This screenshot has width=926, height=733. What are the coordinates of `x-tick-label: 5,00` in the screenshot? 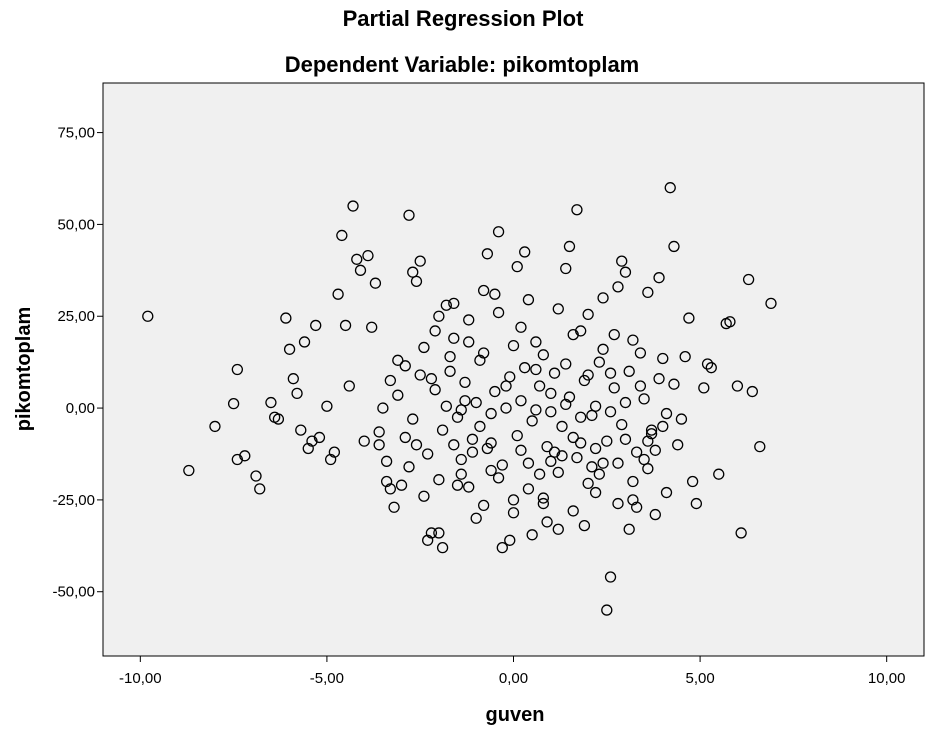 It's located at (699, 678).